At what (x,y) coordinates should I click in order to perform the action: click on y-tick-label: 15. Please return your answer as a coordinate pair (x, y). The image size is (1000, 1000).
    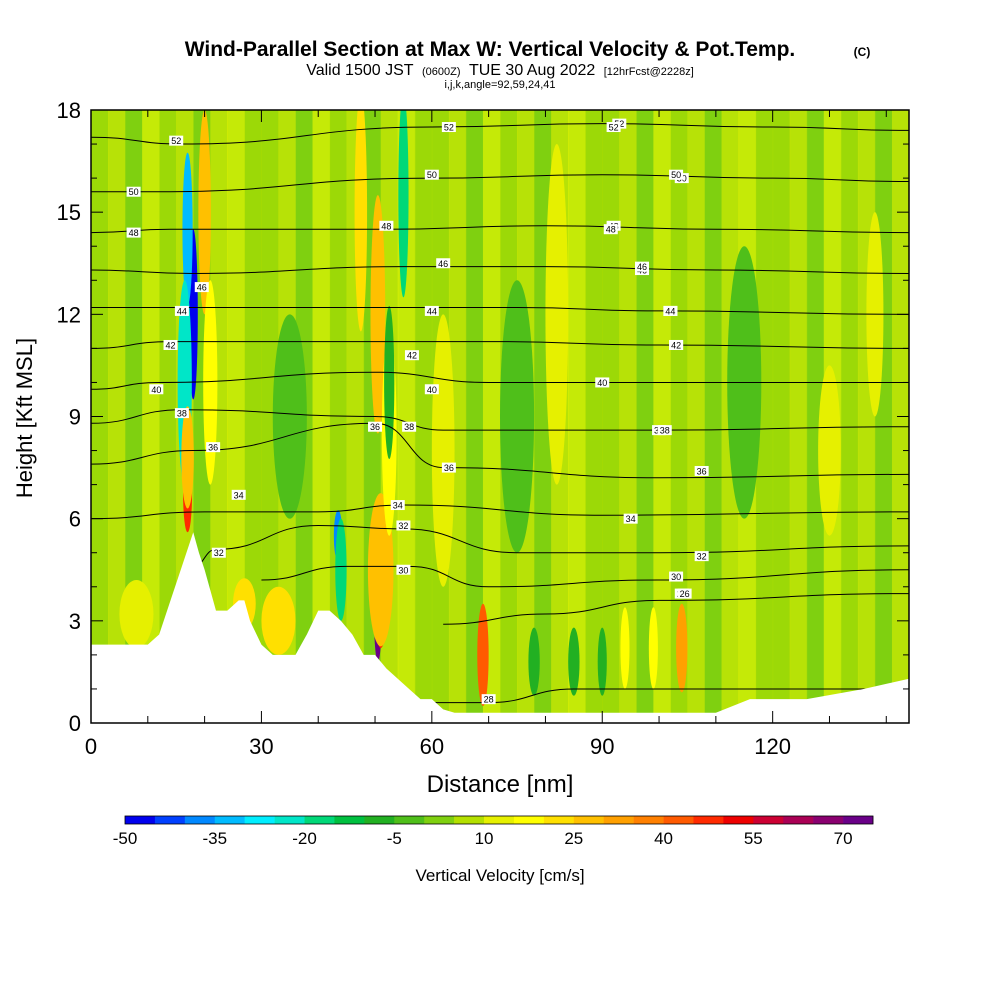
    Looking at the image, I should click on (69, 212).